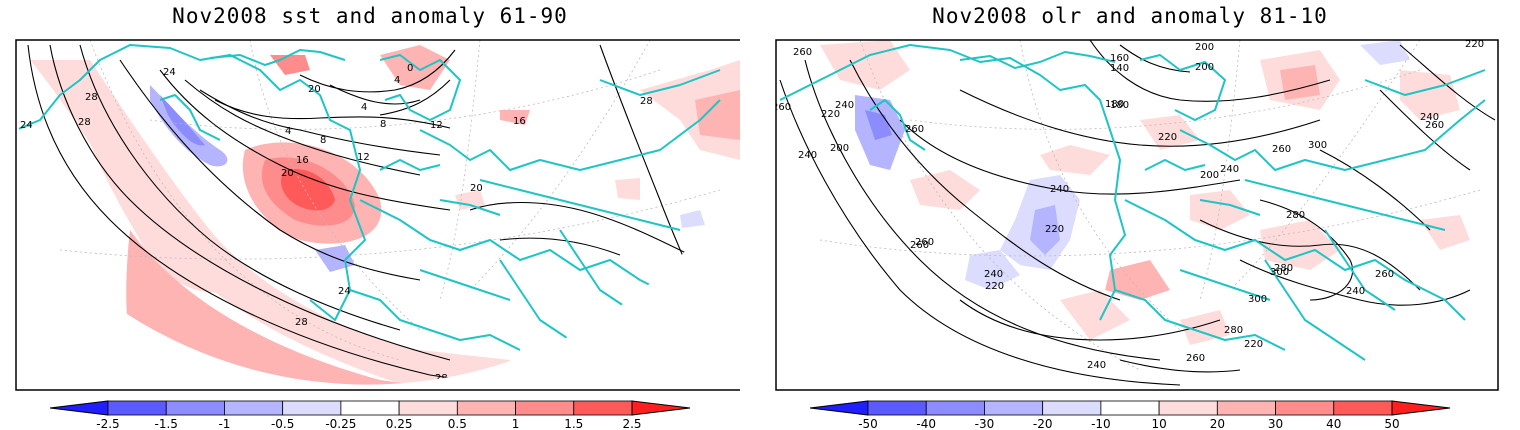 The height and width of the screenshot is (430, 1520). Describe the element at coordinates (516, 423) in the screenshot. I see `colorbar-tick-label: 1` at that location.